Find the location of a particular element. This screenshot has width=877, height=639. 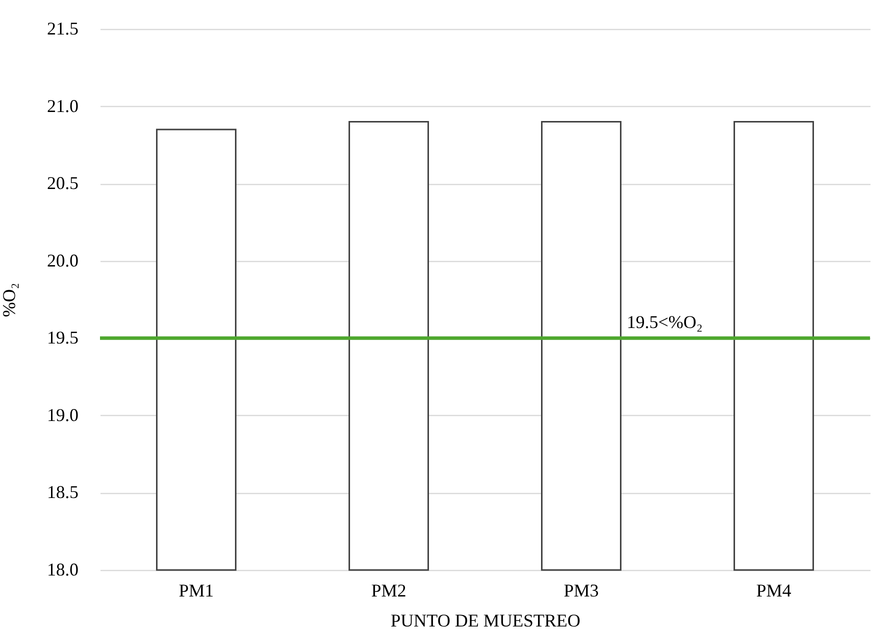

y-tick-label: 18.5 is located at coordinates (62, 492).